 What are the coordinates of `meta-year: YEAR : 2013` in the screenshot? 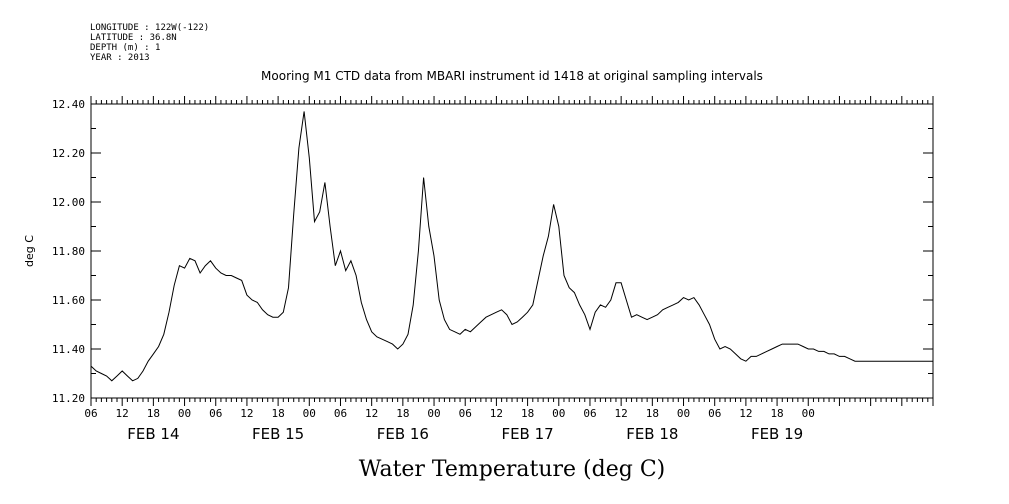 It's located at (120, 58).